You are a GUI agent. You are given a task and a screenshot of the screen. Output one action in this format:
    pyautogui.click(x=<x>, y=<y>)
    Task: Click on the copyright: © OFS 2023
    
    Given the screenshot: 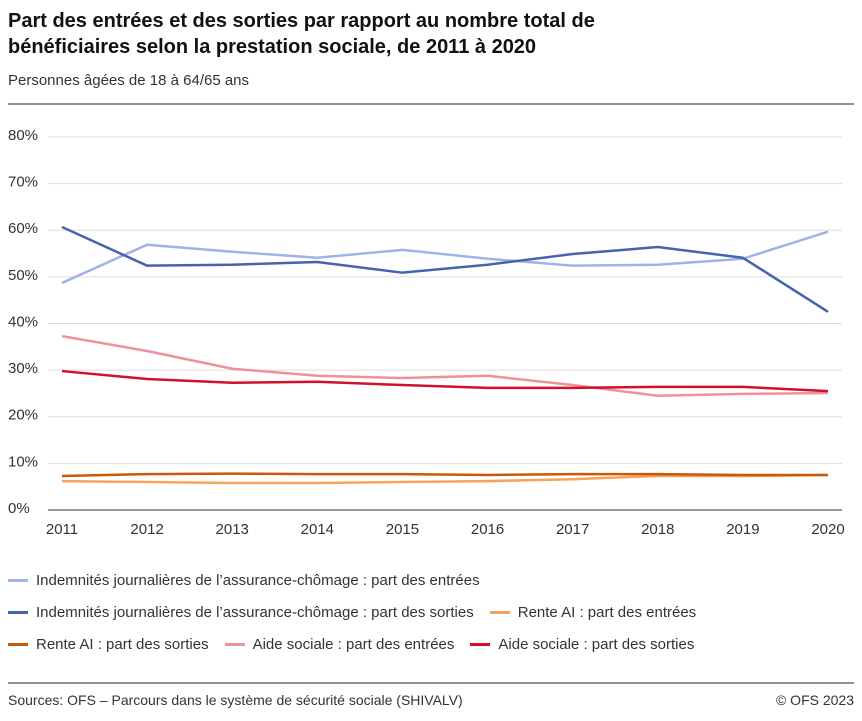 What is the action you would take?
    pyautogui.click(x=814, y=700)
    